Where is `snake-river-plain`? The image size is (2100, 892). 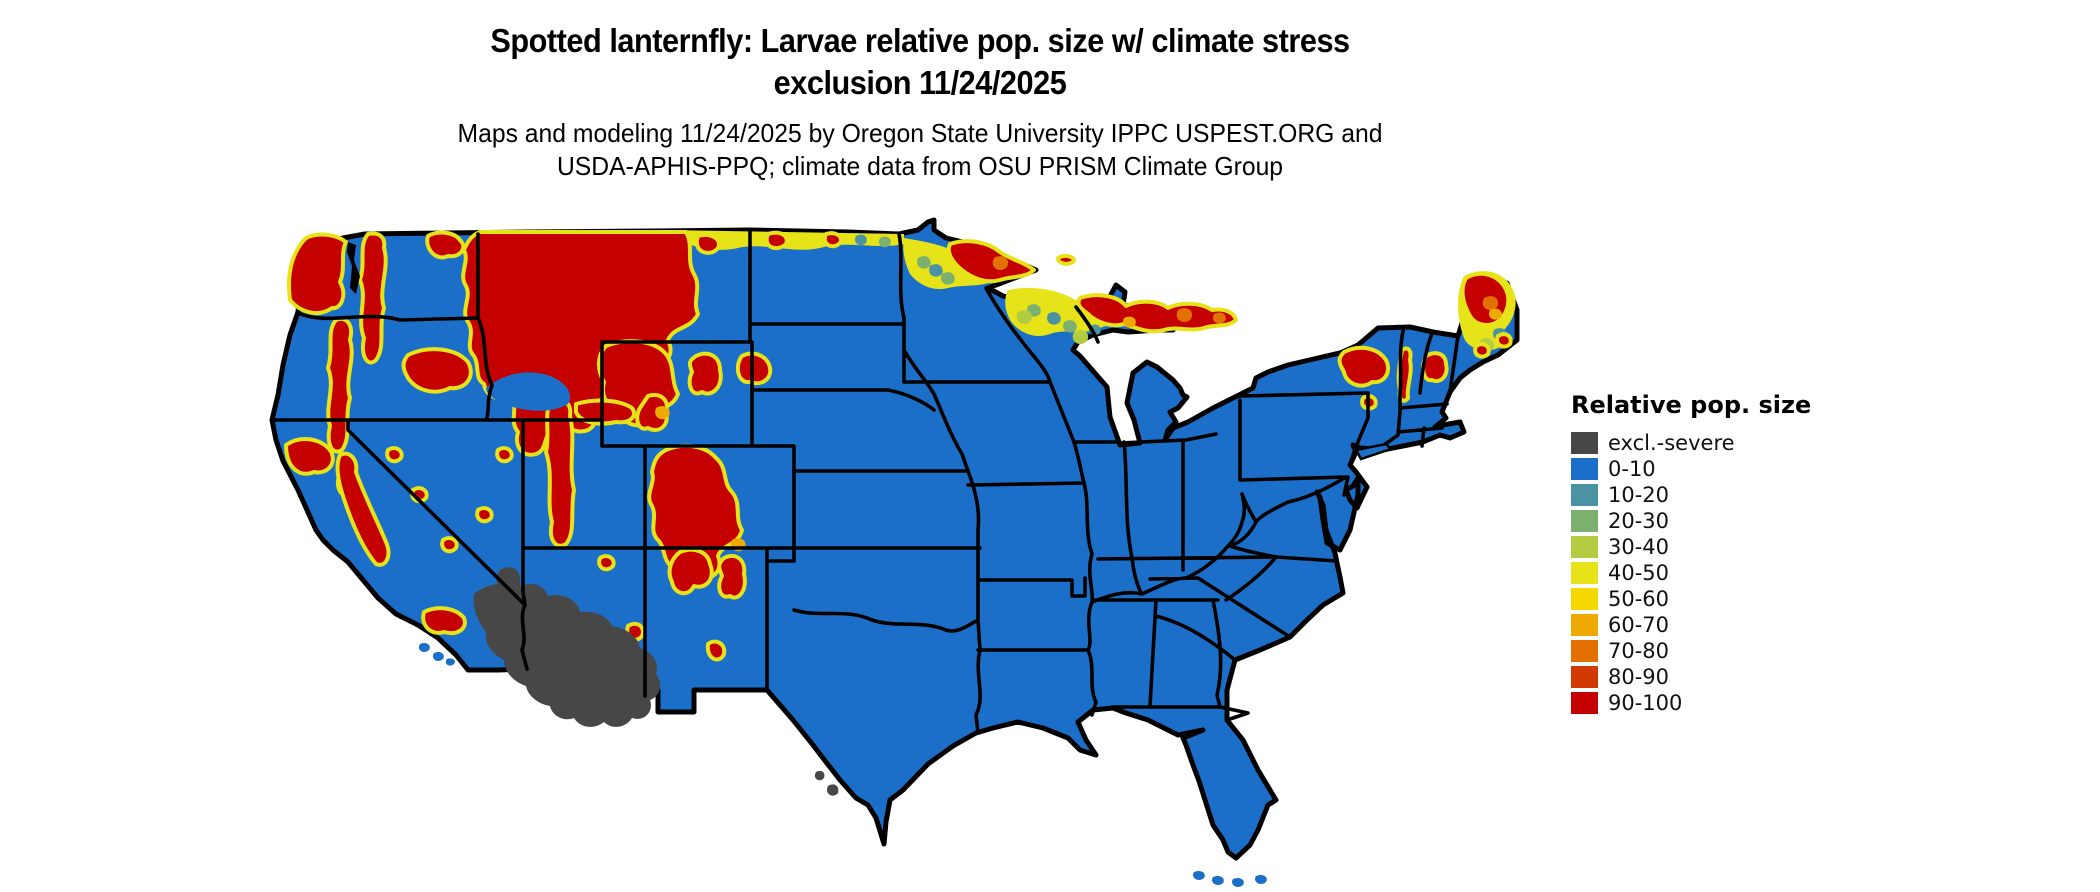 snake-river-plain is located at coordinates (528, 391).